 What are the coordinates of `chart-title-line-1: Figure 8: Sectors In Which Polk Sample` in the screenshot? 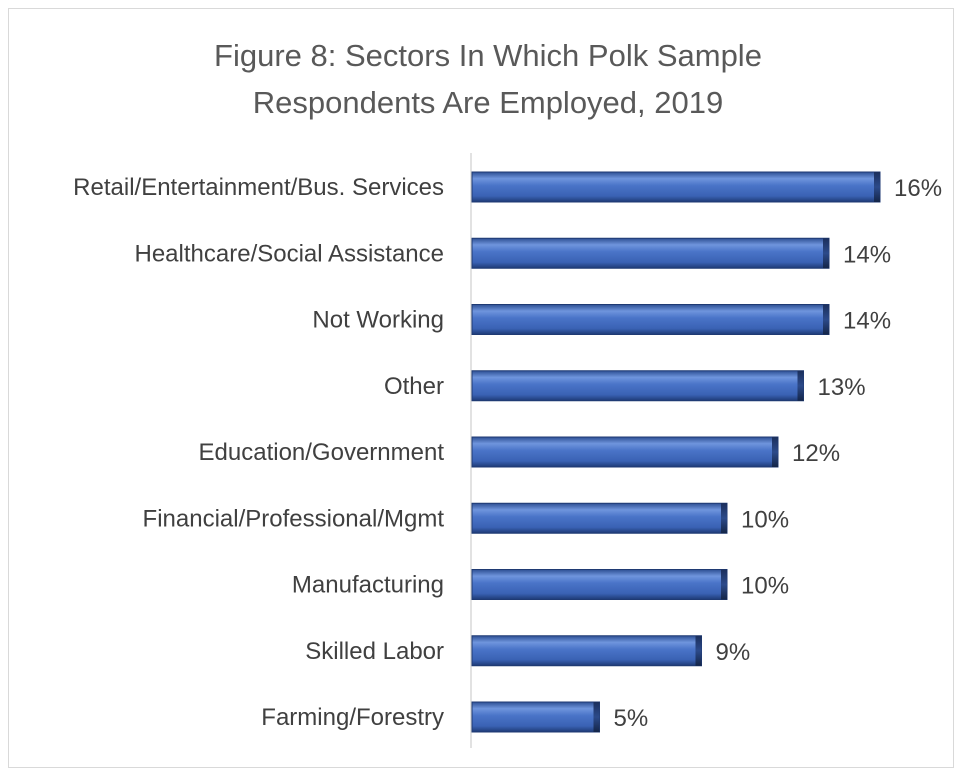 It's located at (488, 55).